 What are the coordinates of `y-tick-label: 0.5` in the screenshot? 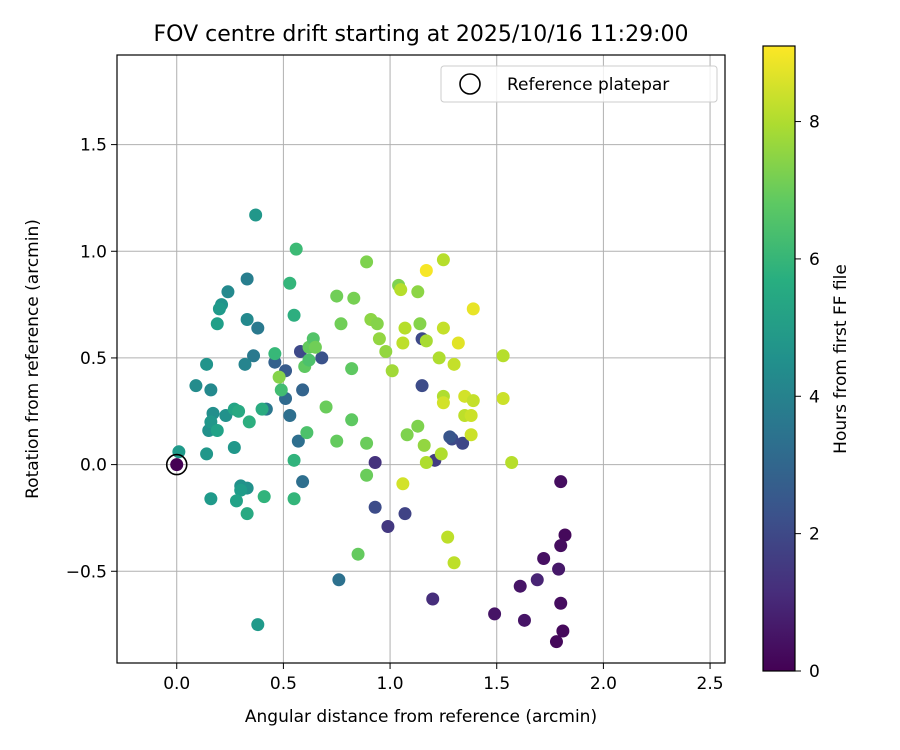 It's located at (93, 359).